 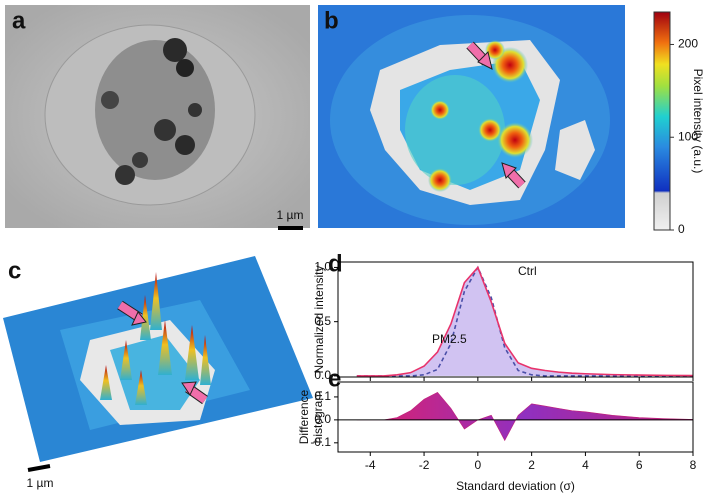 I want to click on y-tick-label: 0.5, so click(x=322, y=321).